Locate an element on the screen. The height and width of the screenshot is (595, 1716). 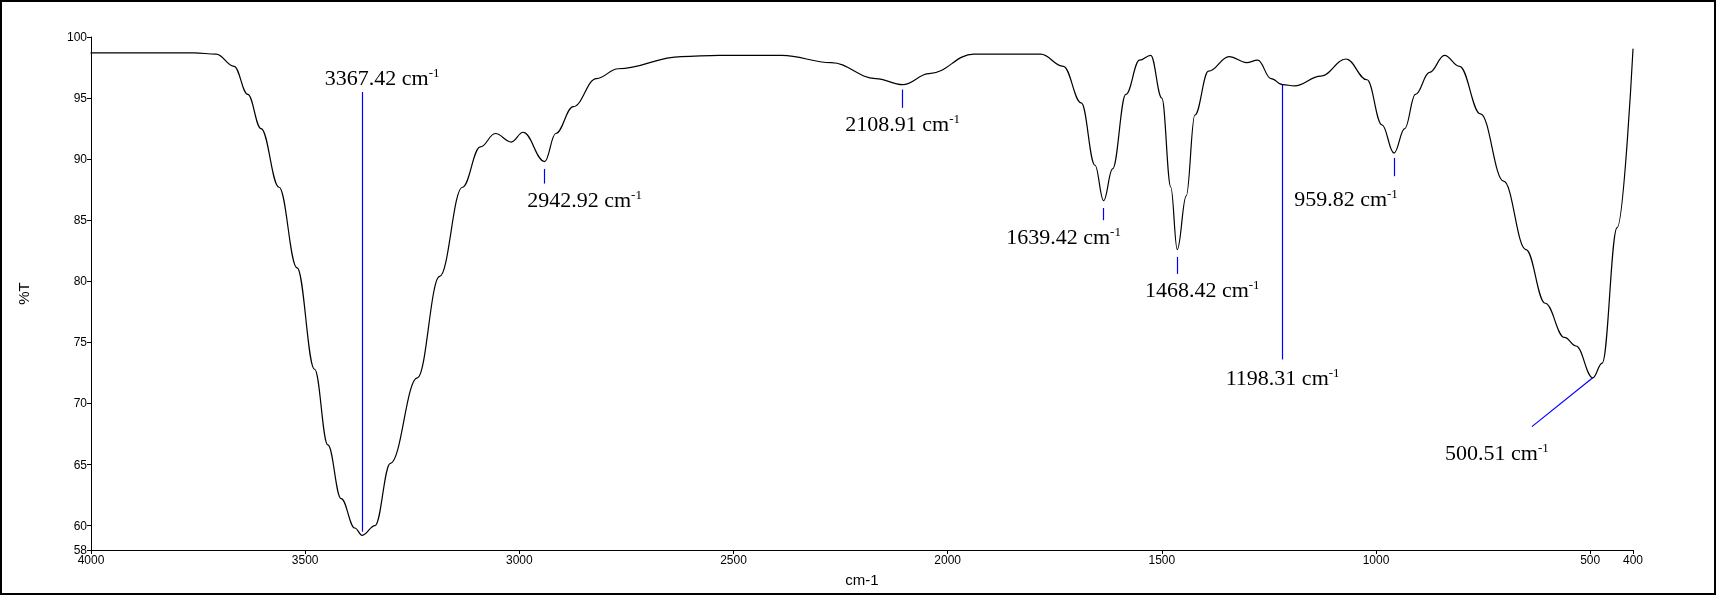
y-tick-label: 80 is located at coordinates (80, 281).